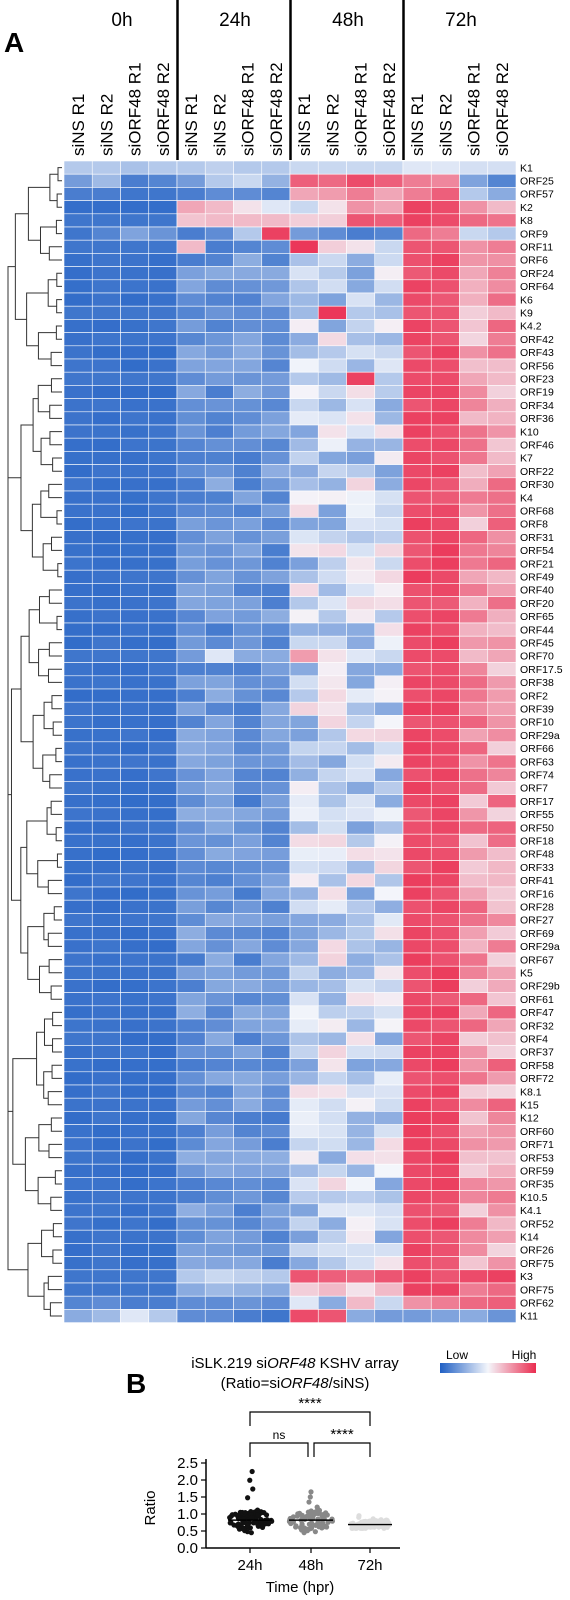  Describe the element at coordinates (537, 1304) in the screenshot. I see `heatmap-row-label: ORF62` at that location.